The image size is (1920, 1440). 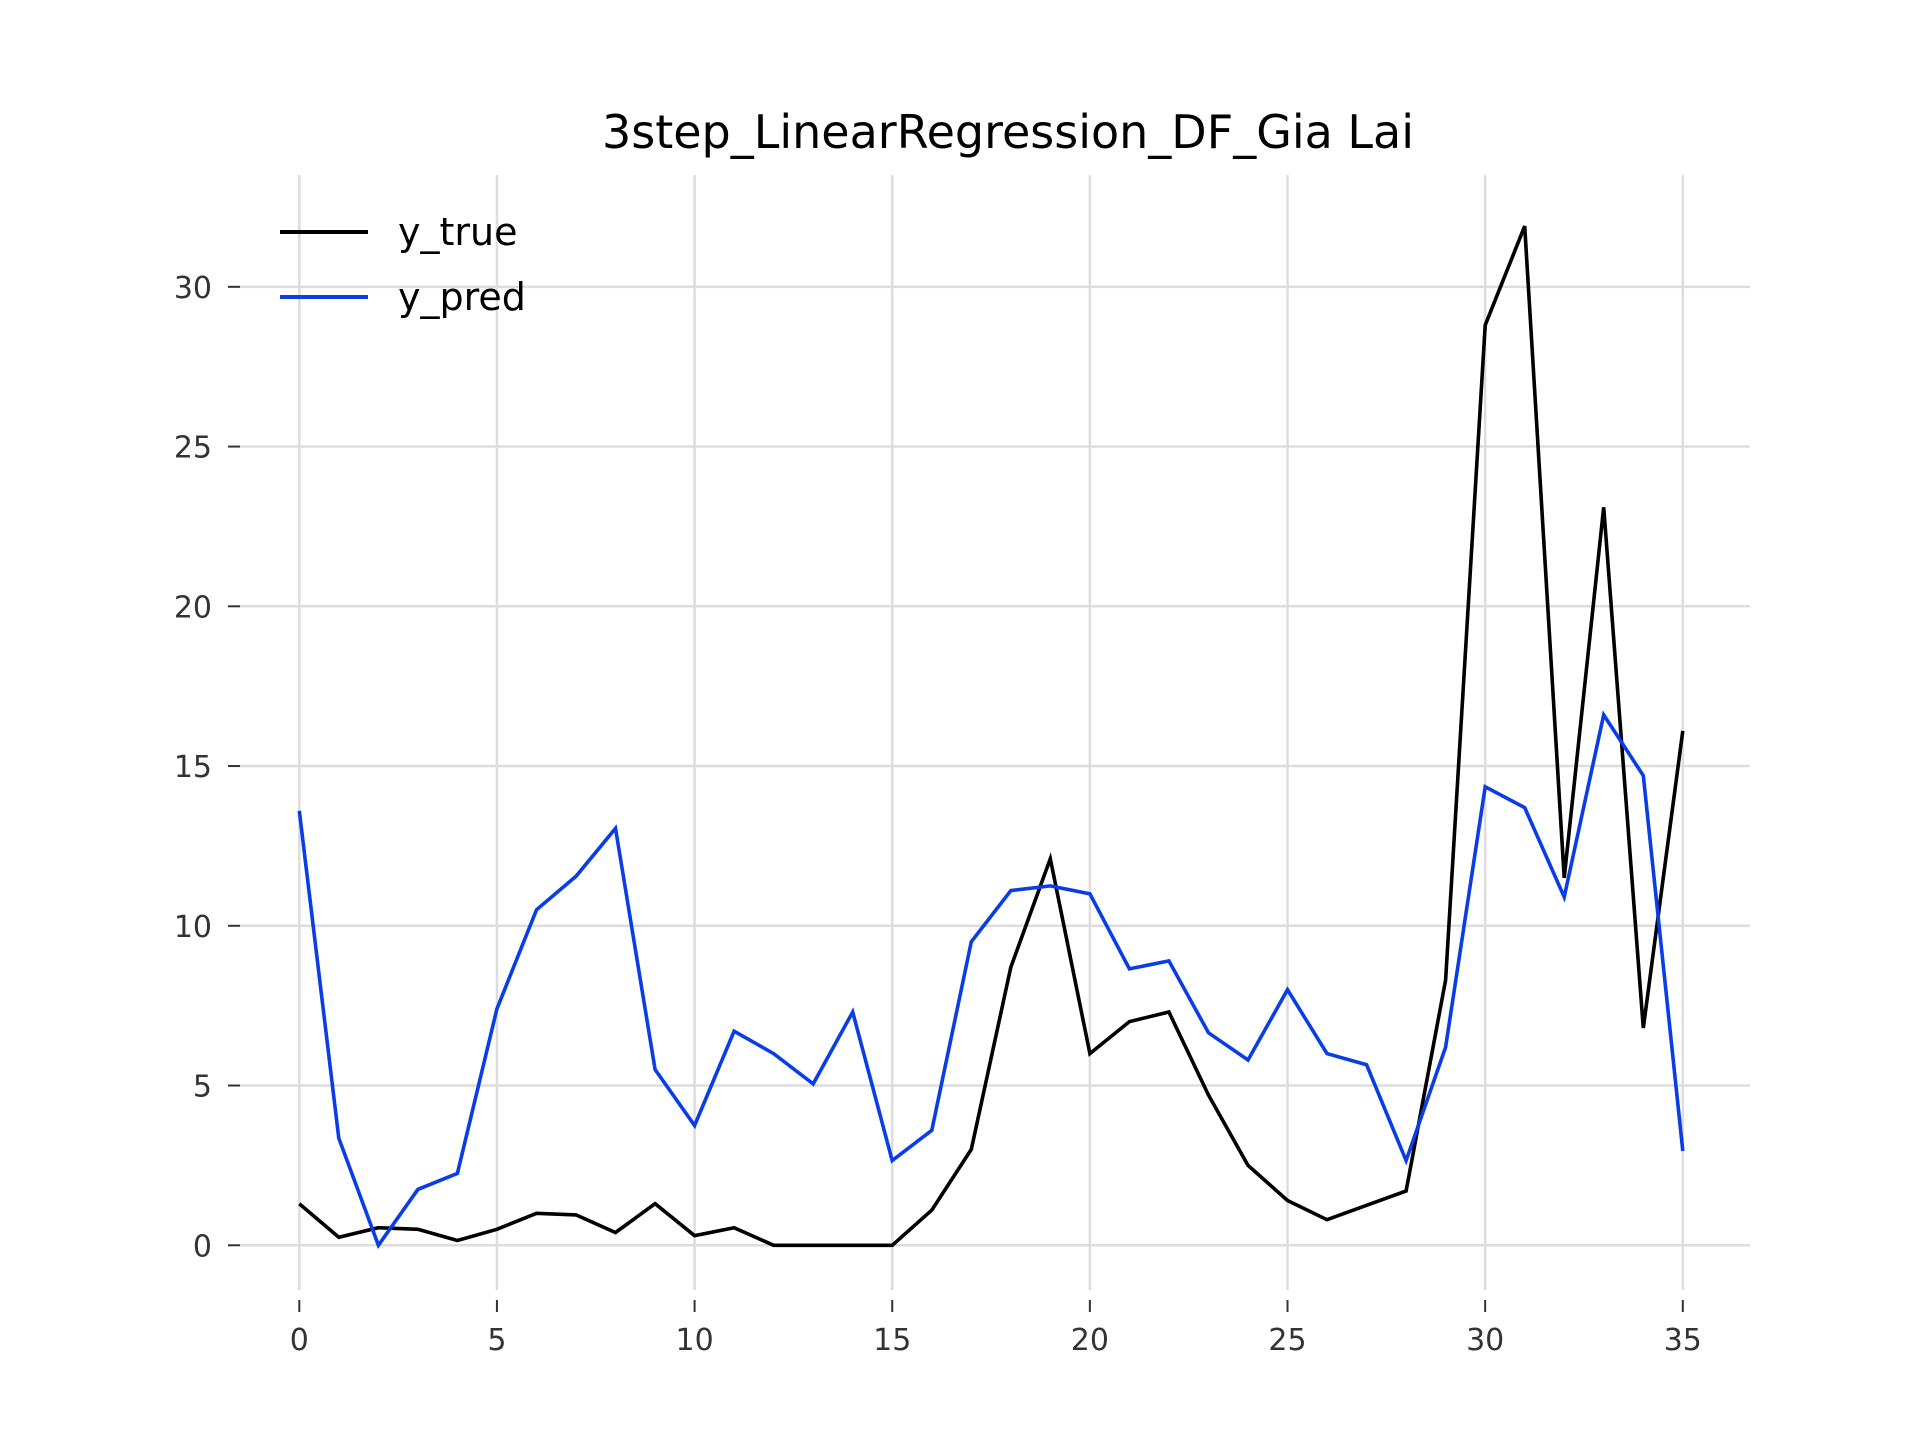 I want to click on y-axis-ticks: 0 5 10 15 20 25 30, so click(x=207, y=767).